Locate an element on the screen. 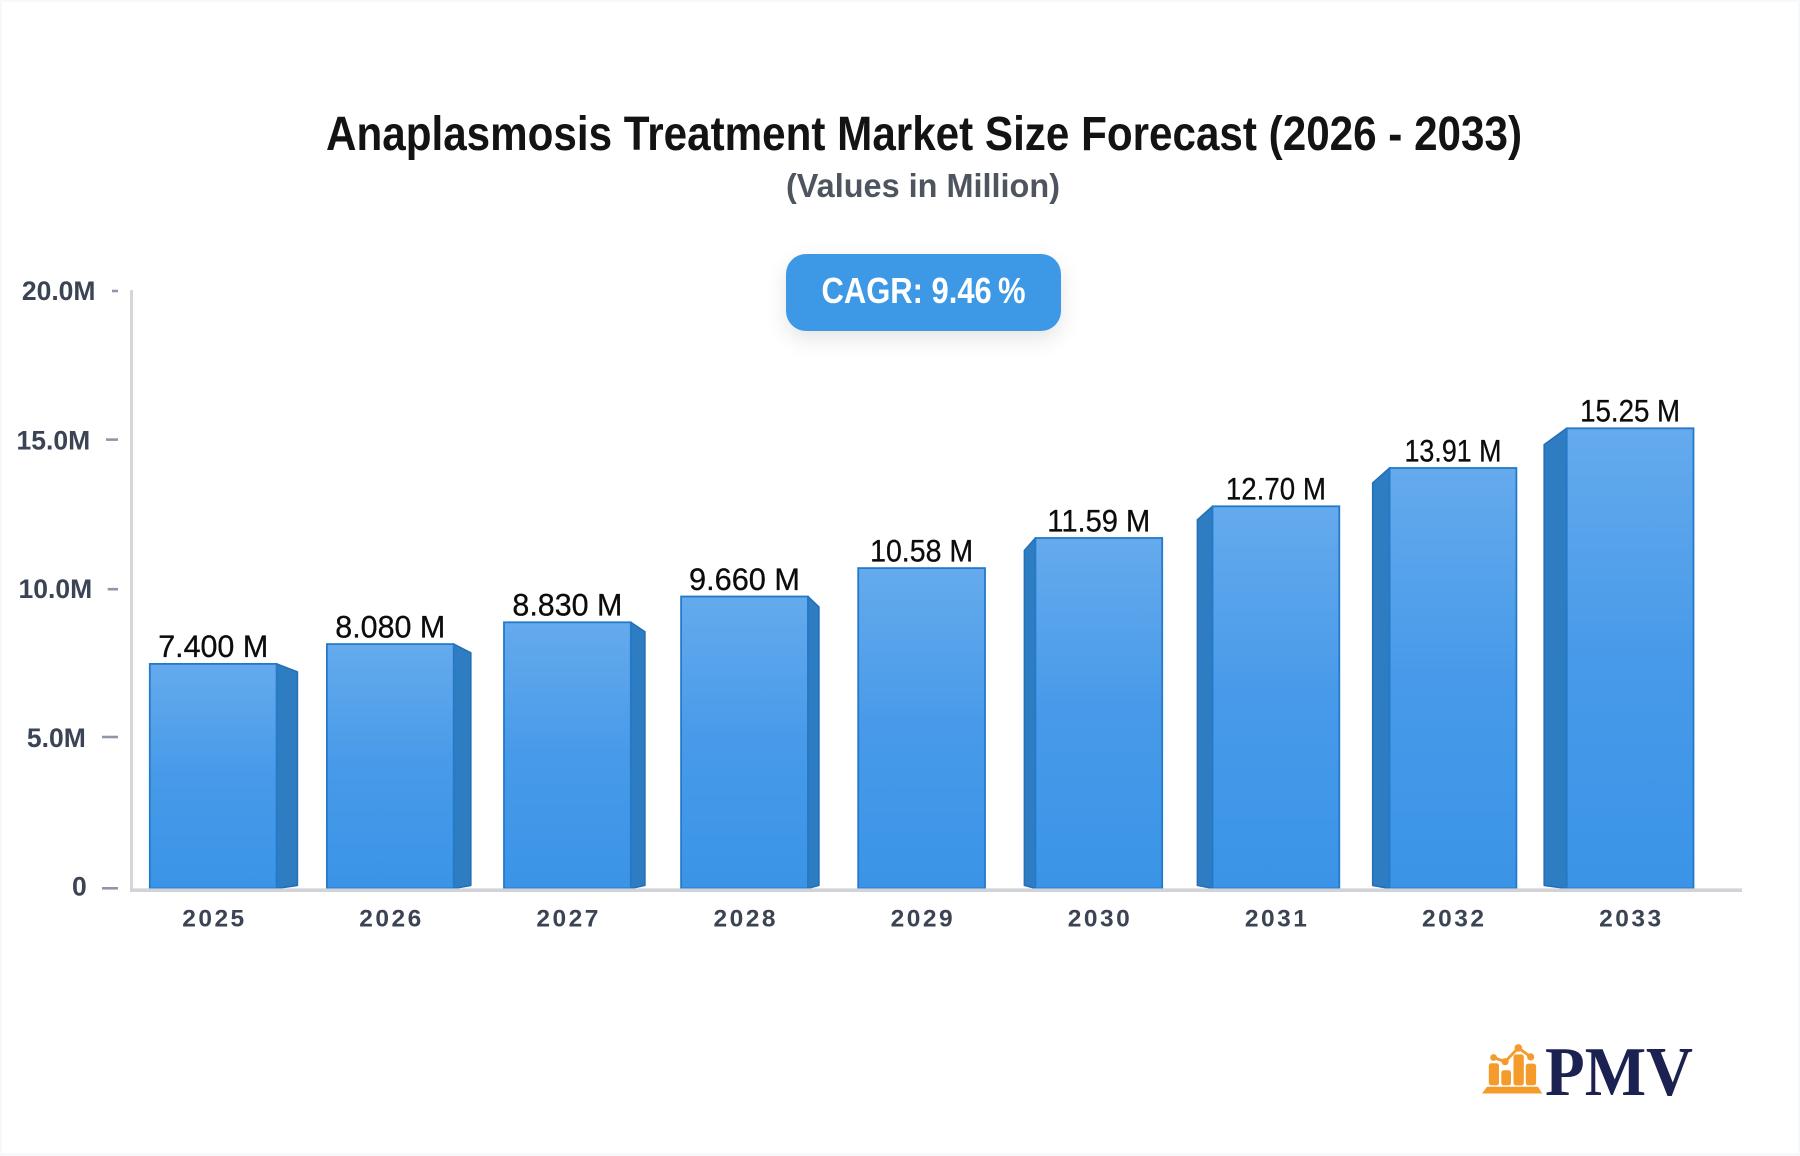 This screenshot has width=1800, height=1156. svg-text: PMV is located at coordinates (1619, 1072).